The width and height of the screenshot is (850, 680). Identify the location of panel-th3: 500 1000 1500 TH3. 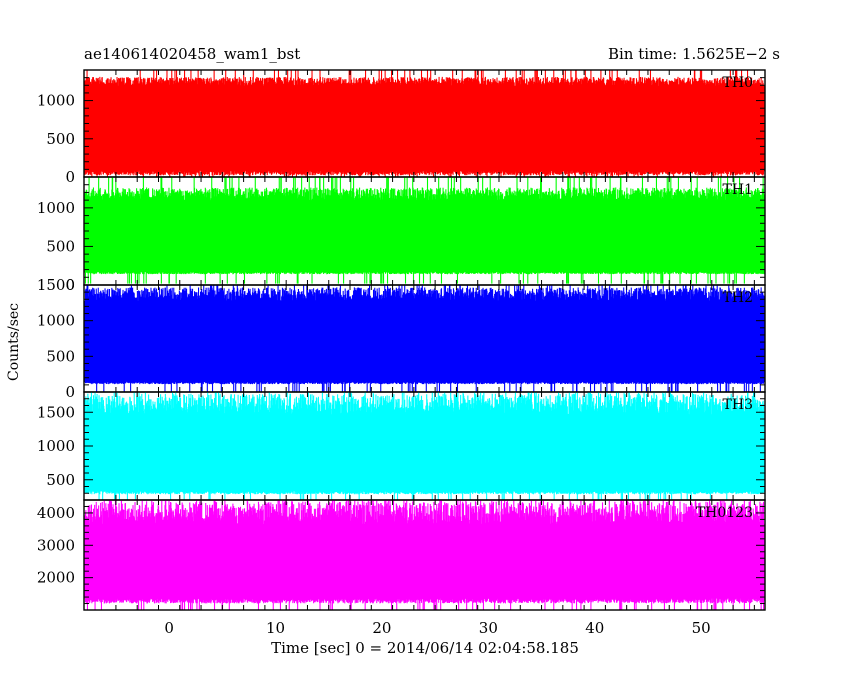
(401, 446).